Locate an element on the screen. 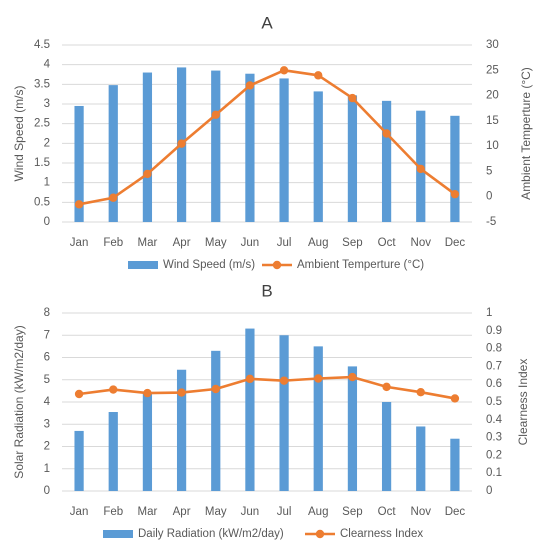 The image size is (547, 550). legend-swatch-marker is located at coordinates (320, 534).